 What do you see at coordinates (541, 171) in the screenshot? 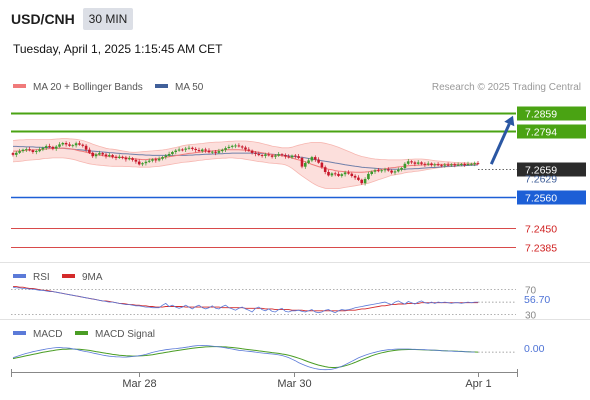
I see `level-tag-text-7.2659: 7.2659` at bounding box center [541, 171].